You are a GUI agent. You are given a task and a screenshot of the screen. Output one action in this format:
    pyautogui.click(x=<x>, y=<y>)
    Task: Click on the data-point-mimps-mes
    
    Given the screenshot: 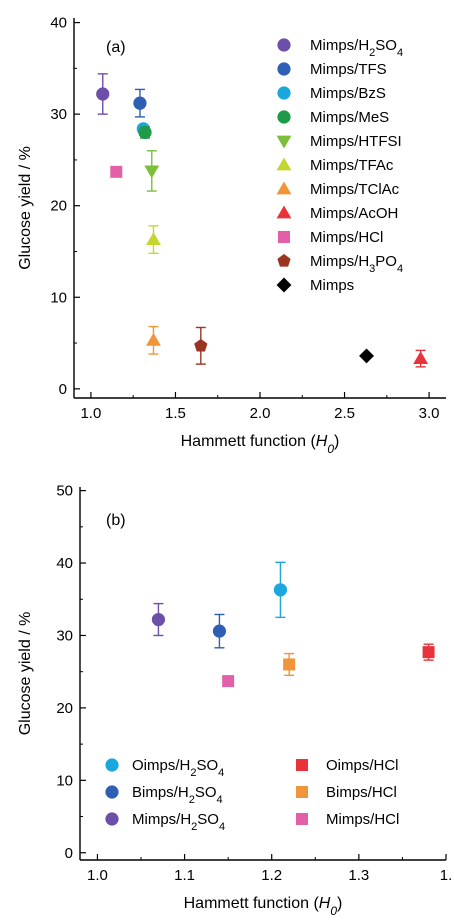 What is the action you would take?
    pyautogui.click(x=145, y=132)
    